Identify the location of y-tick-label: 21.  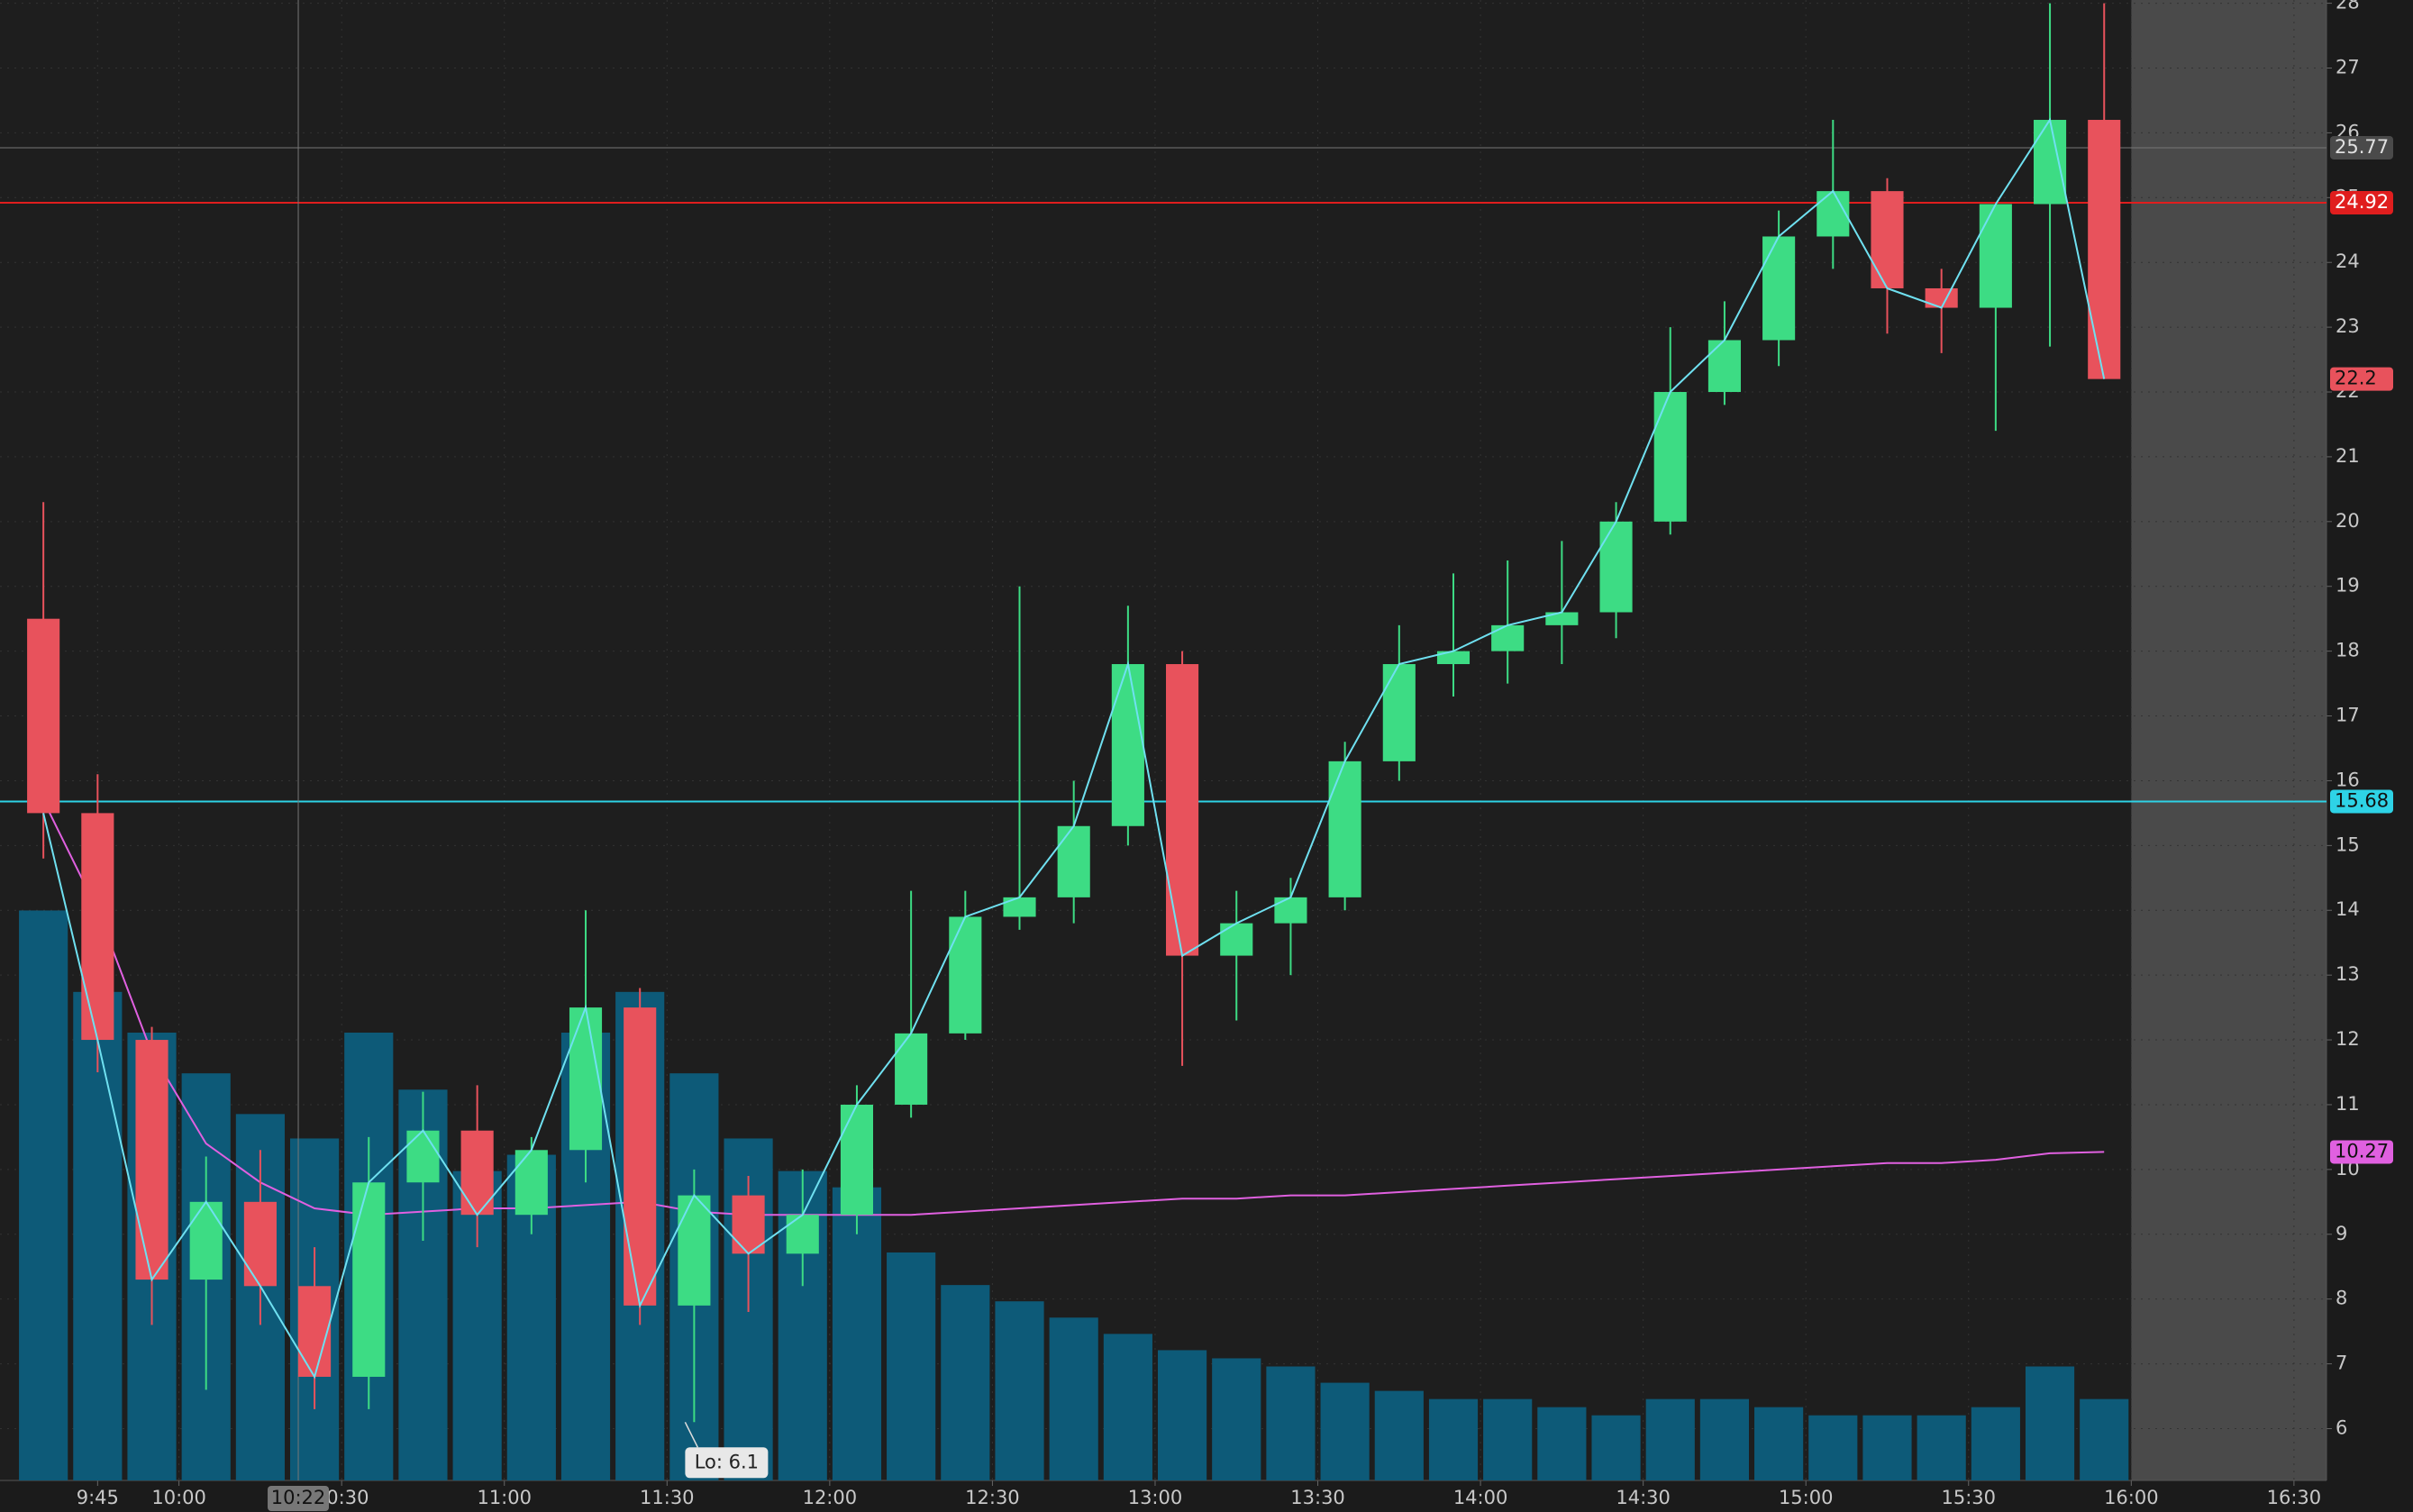
(2348, 456).